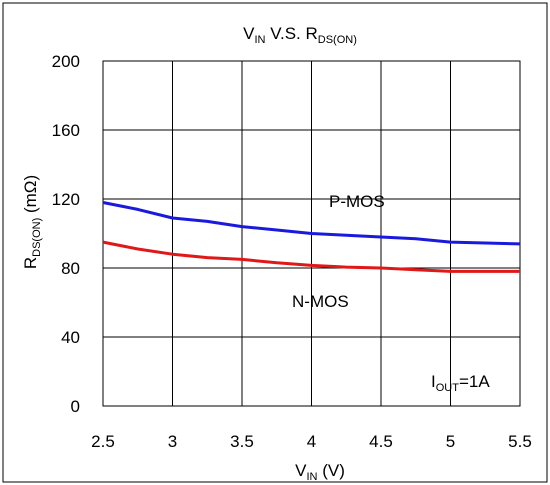 The width and height of the screenshot is (550, 485). I want to click on annotation-i: I, so click(433, 381).